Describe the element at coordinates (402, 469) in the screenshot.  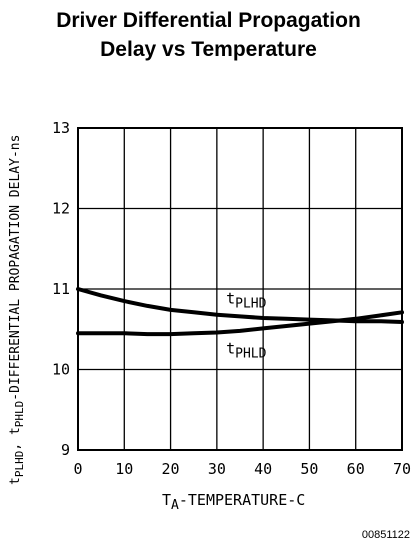
I see `x-tick-label: 70` at that location.